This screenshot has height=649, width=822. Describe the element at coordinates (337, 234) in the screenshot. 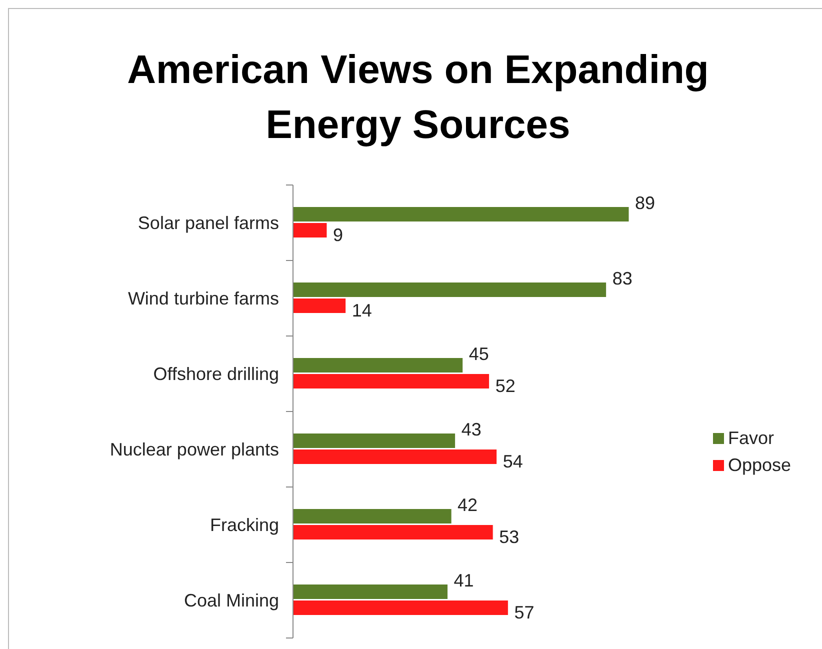

I see `data-label: 9` at that location.